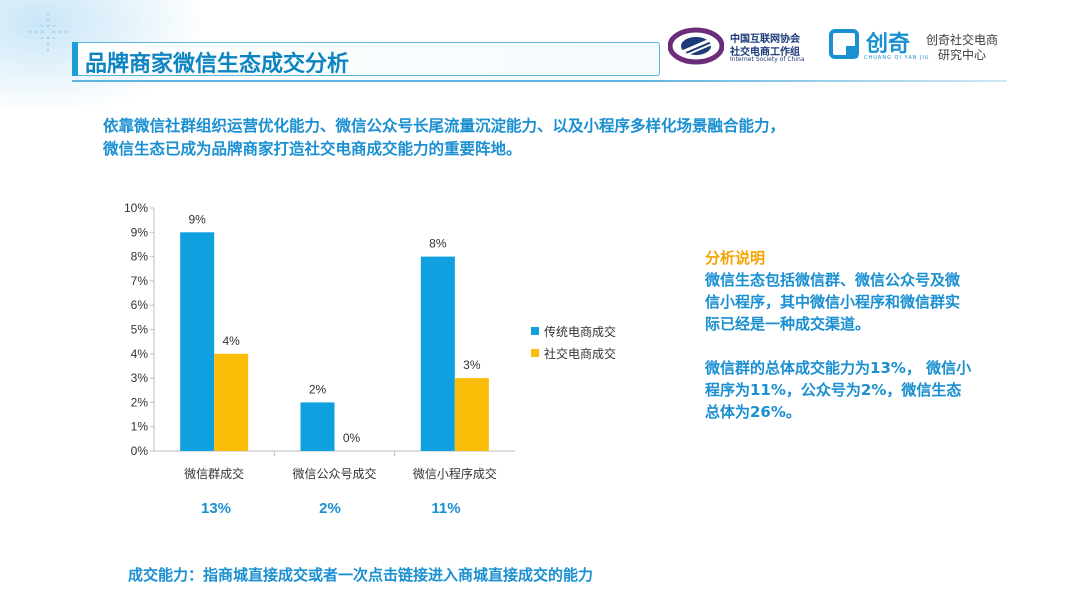 Image resolution: width=1080 pixels, height=608 pixels. What do you see at coordinates (753, 412) in the screenshot?
I see `analysis-line-6: 总体为26%。` at bounding box center [753, 412].